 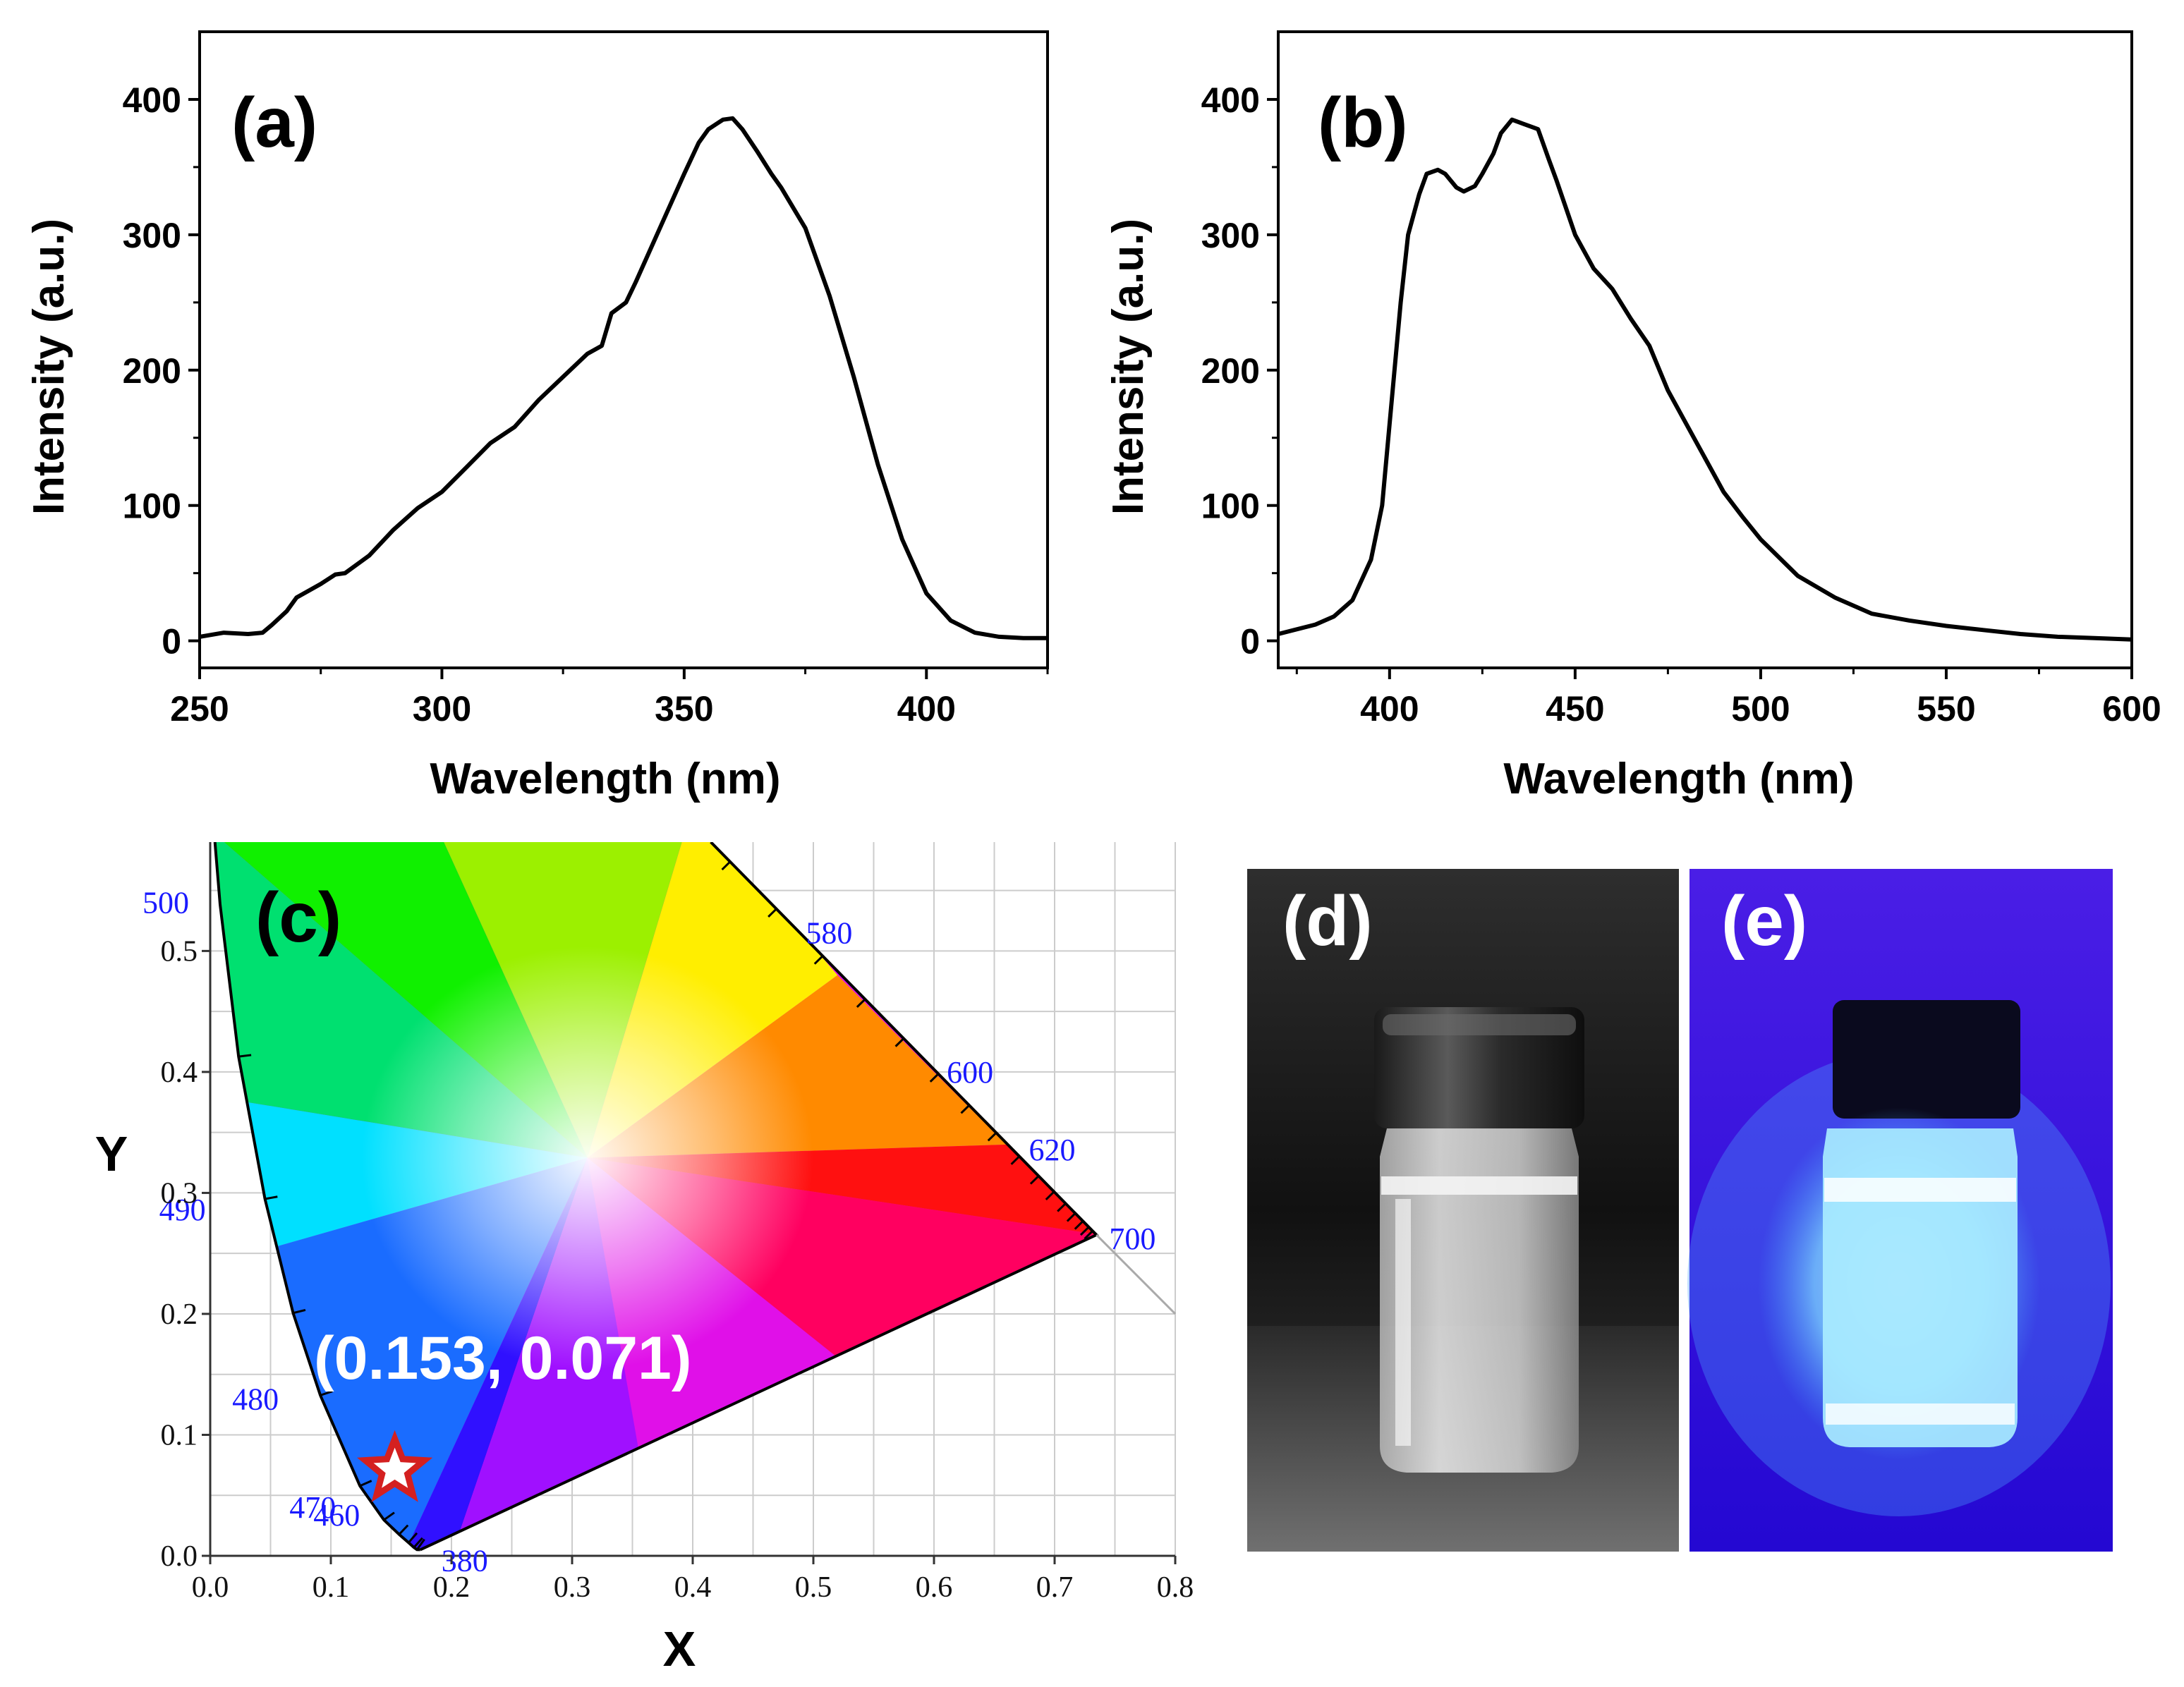 I want to click on panel-b-y-tick-label: 100, so click(x=1231, y=506).